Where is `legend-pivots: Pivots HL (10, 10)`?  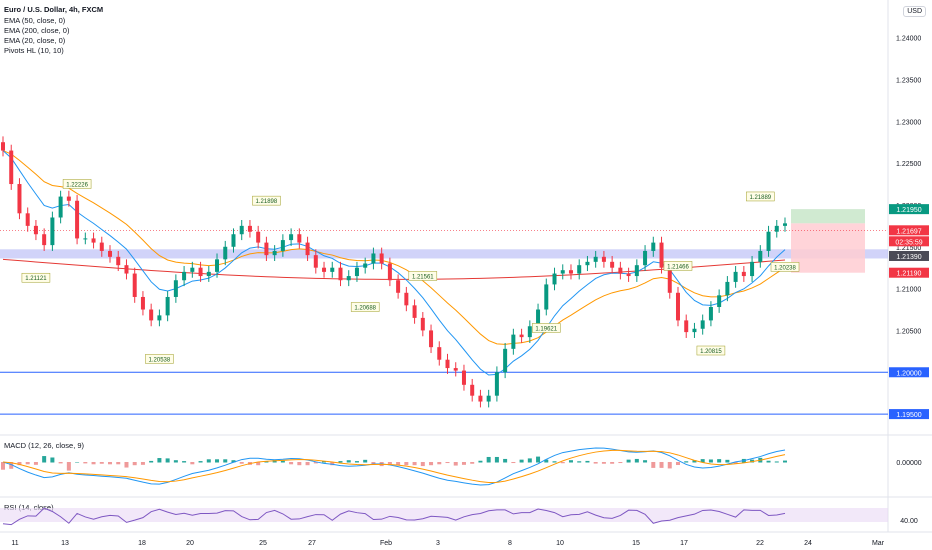
legend-pivots: Pivots HL (10, 10) is located at coordinates (34, 50).